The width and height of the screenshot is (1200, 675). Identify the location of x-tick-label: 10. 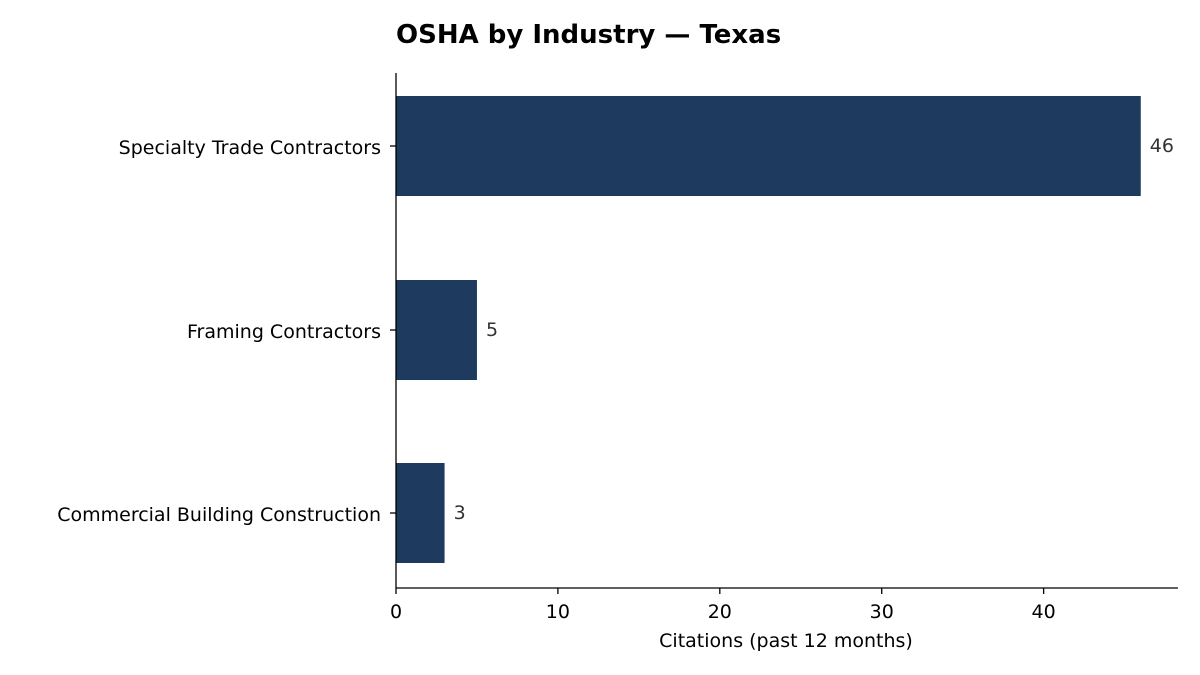
(558, 612).